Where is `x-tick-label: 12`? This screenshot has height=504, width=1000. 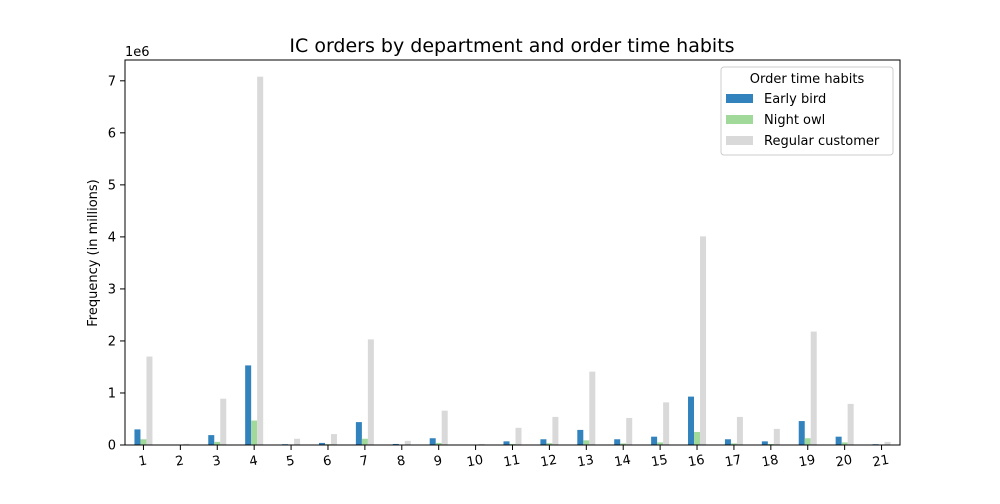 x-tick-label: 12 is located at coordinates (548, 462).